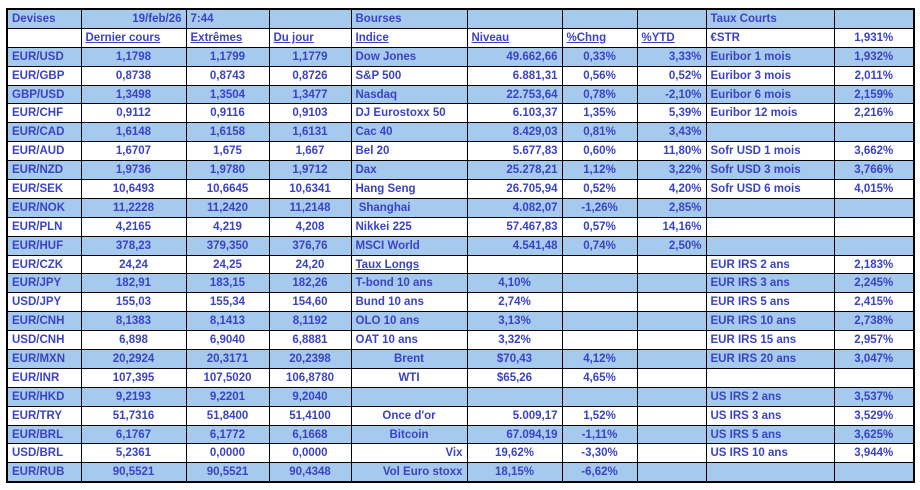  I want to click on currency-extremes-cell: 20,3171, so click(227, 359).